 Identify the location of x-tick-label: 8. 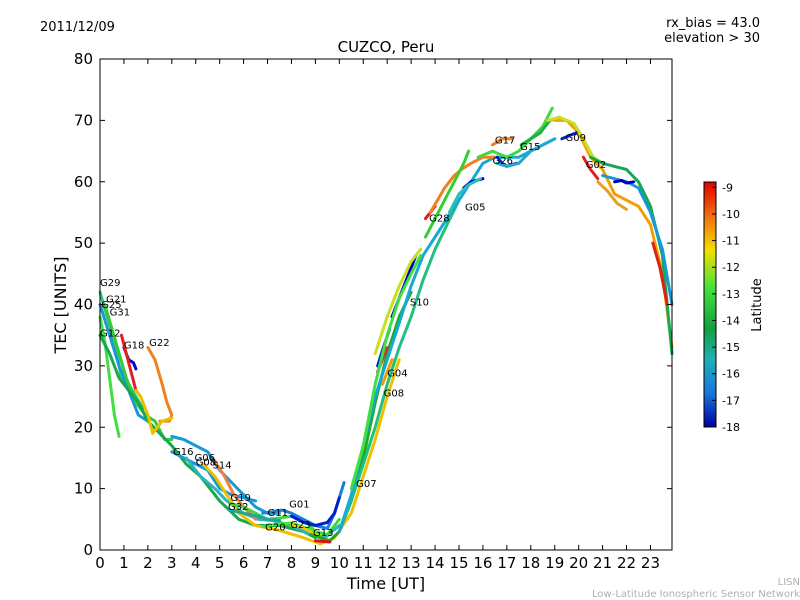
(292, 563).